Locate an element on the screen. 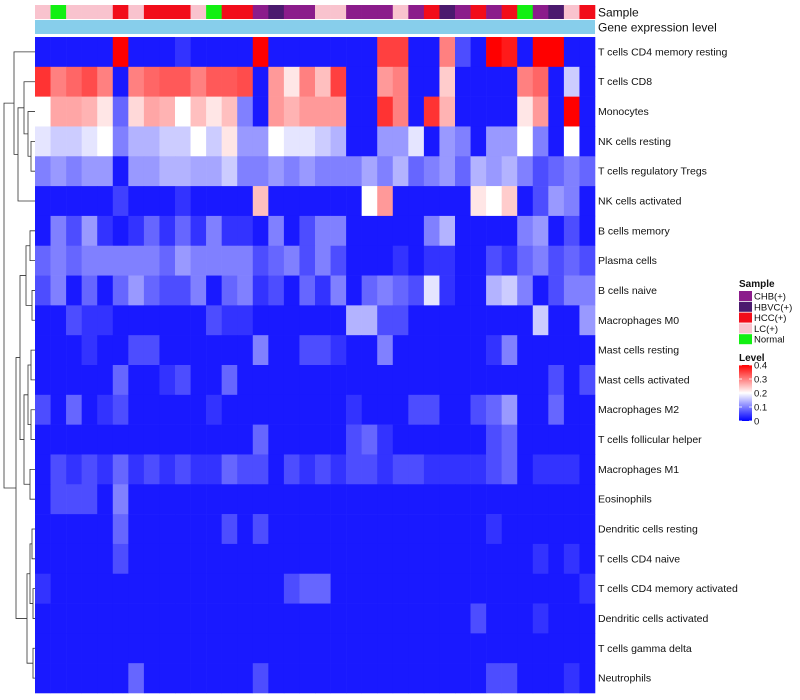  row-label: T cells CD4 naive is located at coordinates (639, 559).